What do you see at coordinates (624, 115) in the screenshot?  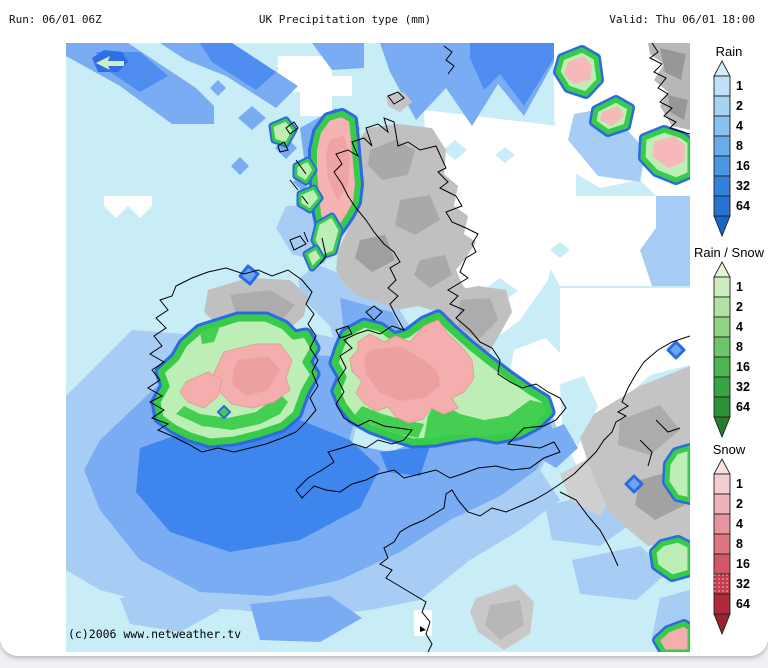 I see `cell-chain-northeast` at bounding box center [624, 115].